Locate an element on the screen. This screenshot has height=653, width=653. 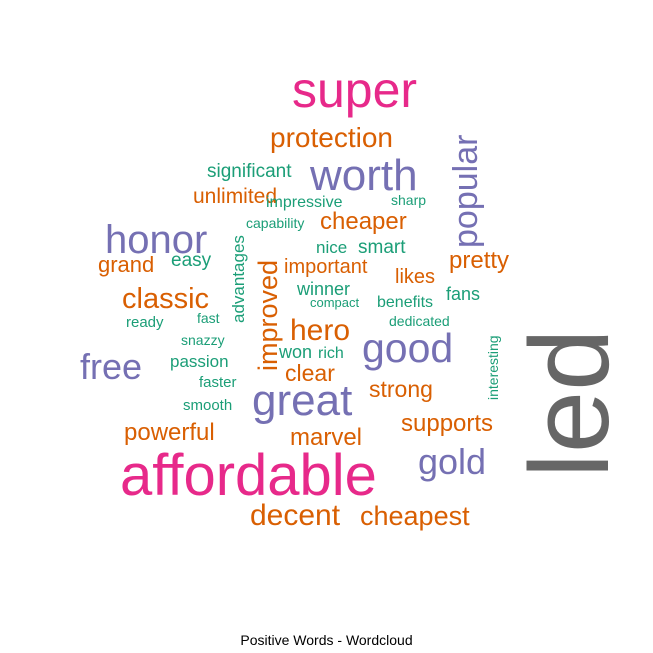
word-likes: likes is located at coordinates (415, 277).